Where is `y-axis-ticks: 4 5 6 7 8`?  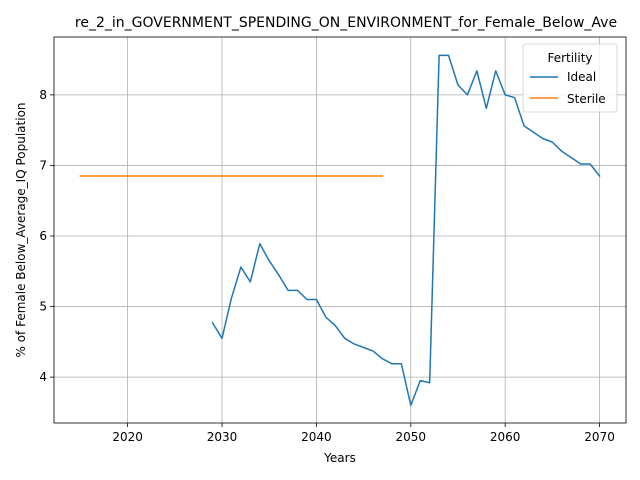
y-axis-ticks: 4 5 6 7 8 is located at coordinates (46, 236).